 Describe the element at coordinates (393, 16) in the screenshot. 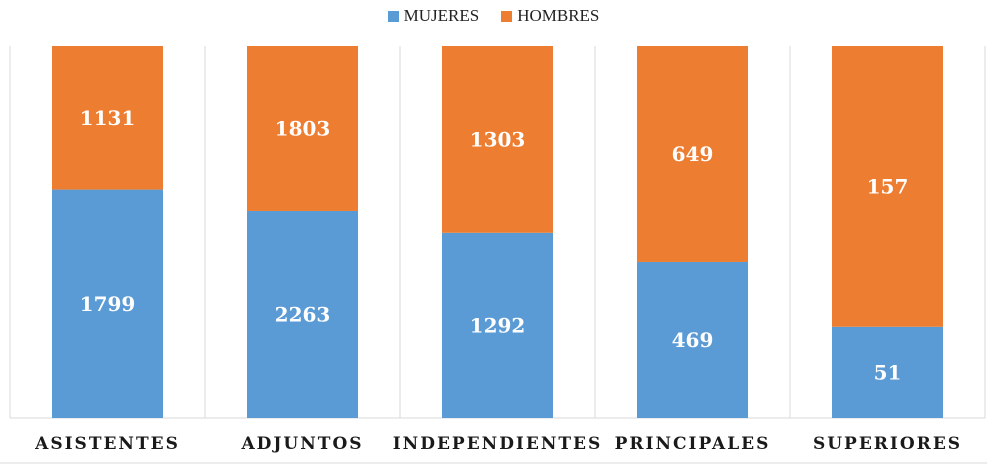

I see `legend-swatch-mujeres` at that location.